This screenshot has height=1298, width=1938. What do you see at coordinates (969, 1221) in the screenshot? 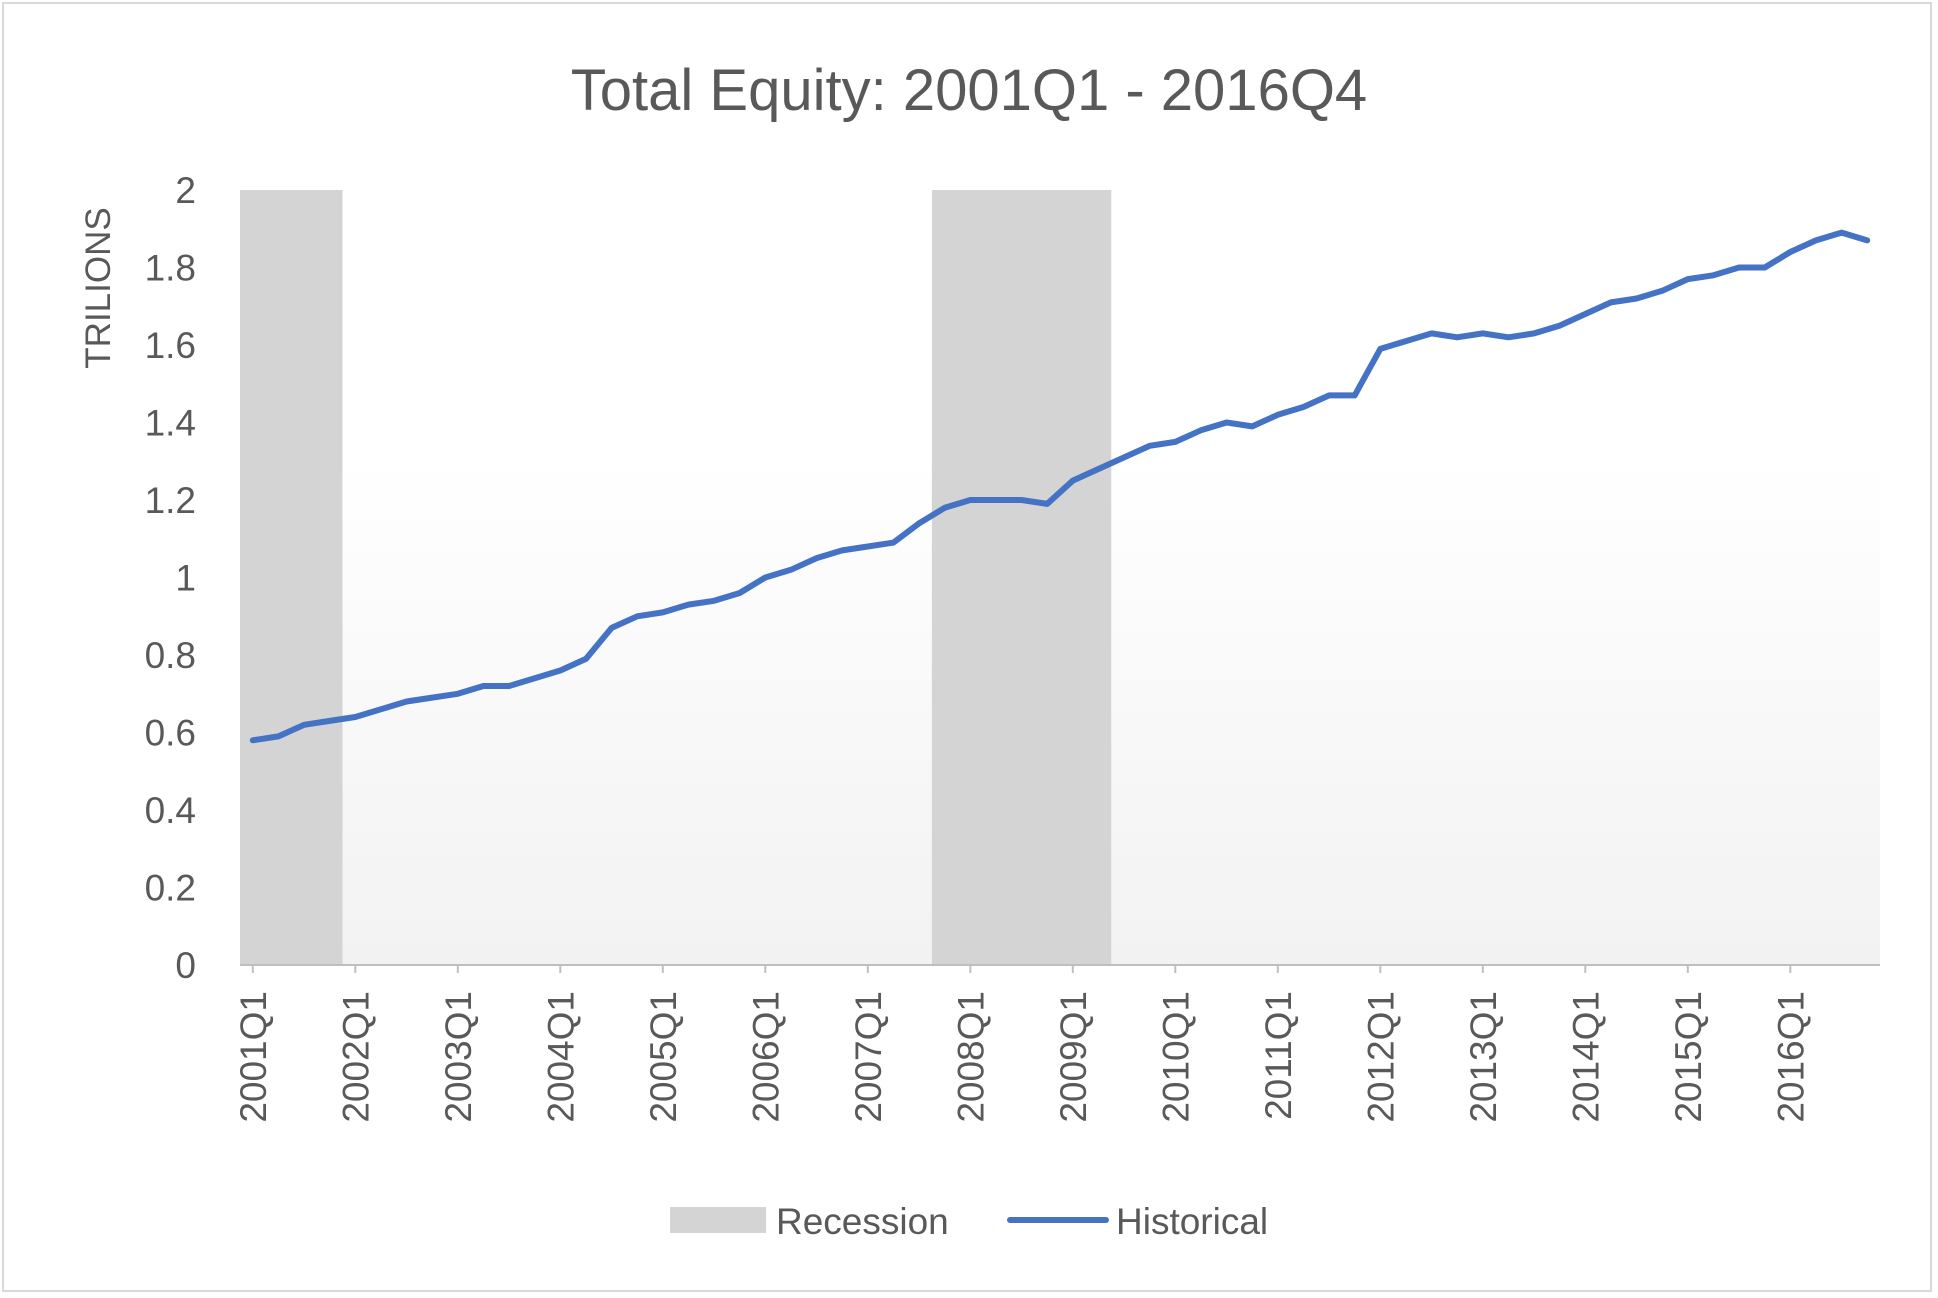
I see `legend: Recession Historical` at bounding box center [969, 1221].